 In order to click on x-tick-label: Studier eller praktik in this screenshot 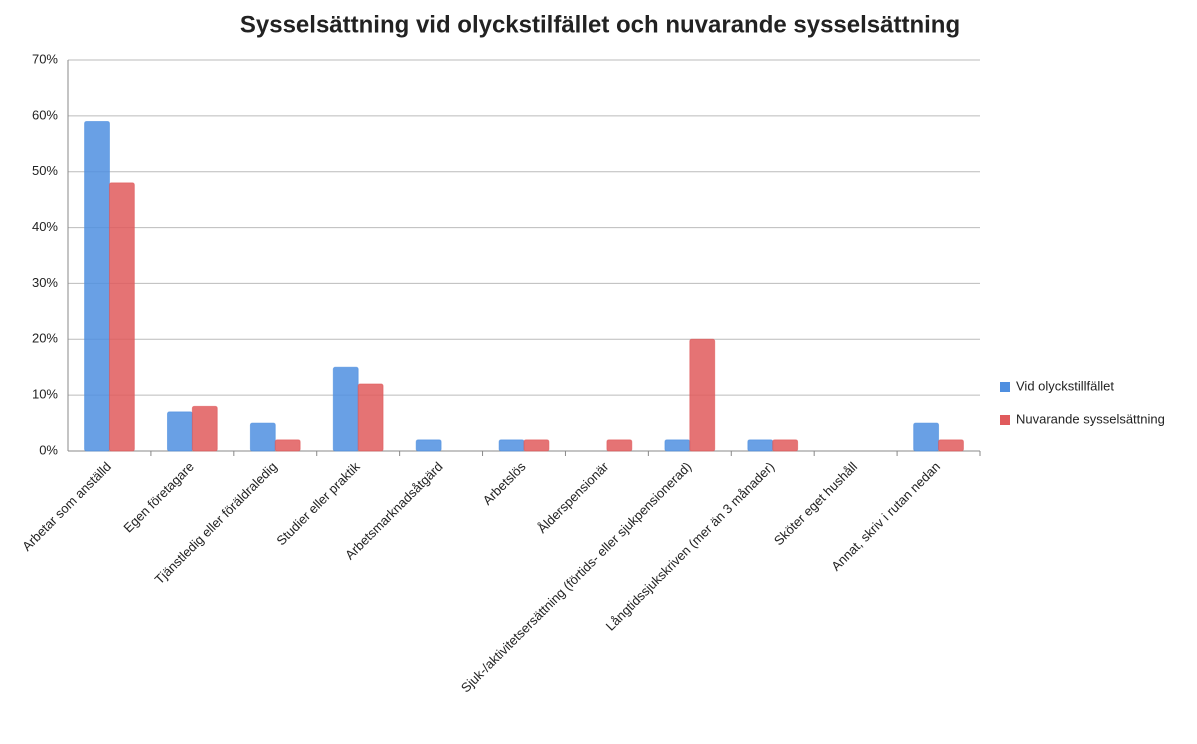, I will do `click(318, 504)`.